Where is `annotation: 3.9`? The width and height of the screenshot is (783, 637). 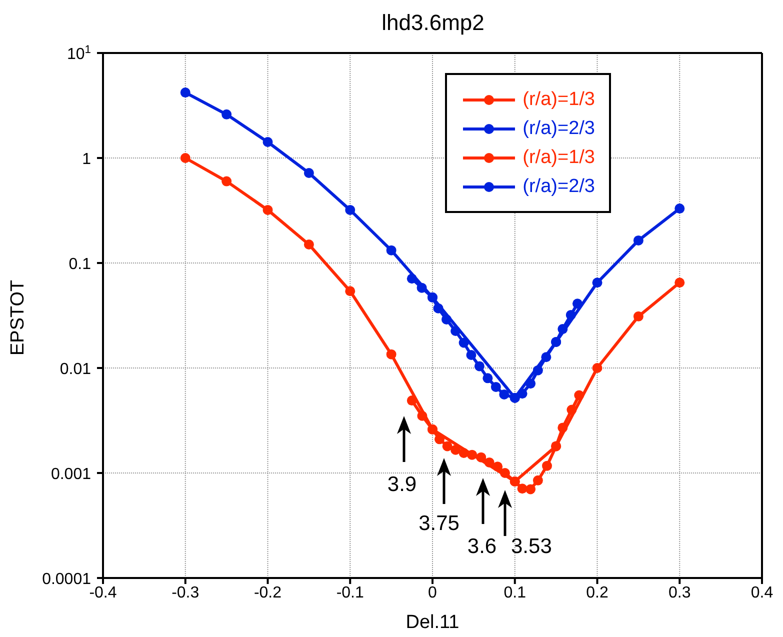
annotation: 3.9 is located at coordinates (402, 484).